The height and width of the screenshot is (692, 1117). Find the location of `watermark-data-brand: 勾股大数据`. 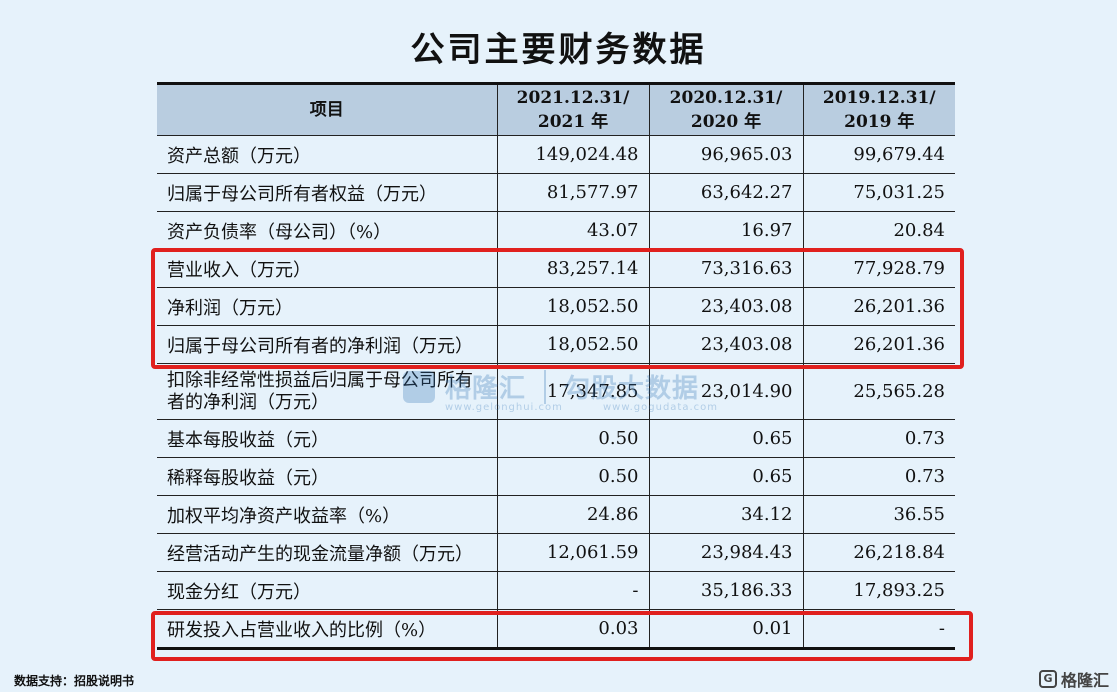

watermark-data-brand: 勾股大数据 is located at coordinates (632, 389).